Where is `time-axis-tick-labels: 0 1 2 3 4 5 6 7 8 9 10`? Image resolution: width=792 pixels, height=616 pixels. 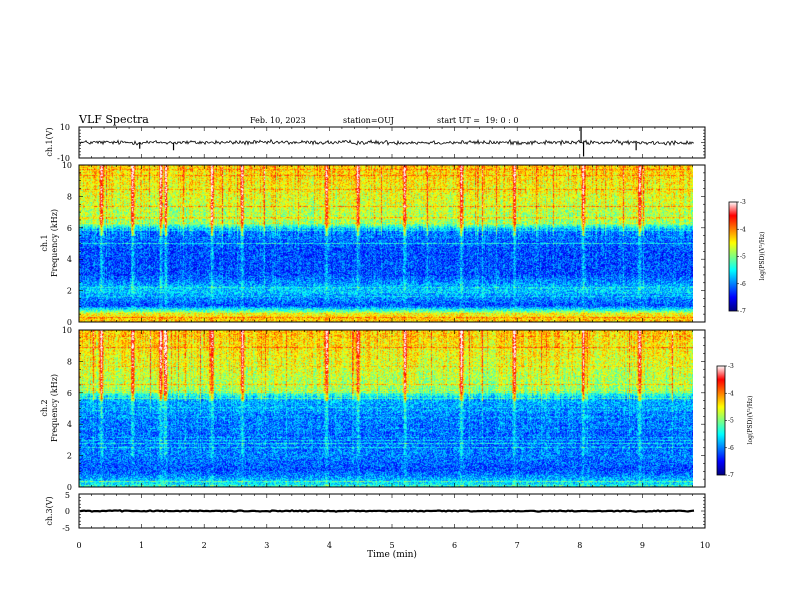 time-axis-tick-labels: 0 1 2 3 4 5 6 7 8 9 10 is located at coordinates (393, 545).